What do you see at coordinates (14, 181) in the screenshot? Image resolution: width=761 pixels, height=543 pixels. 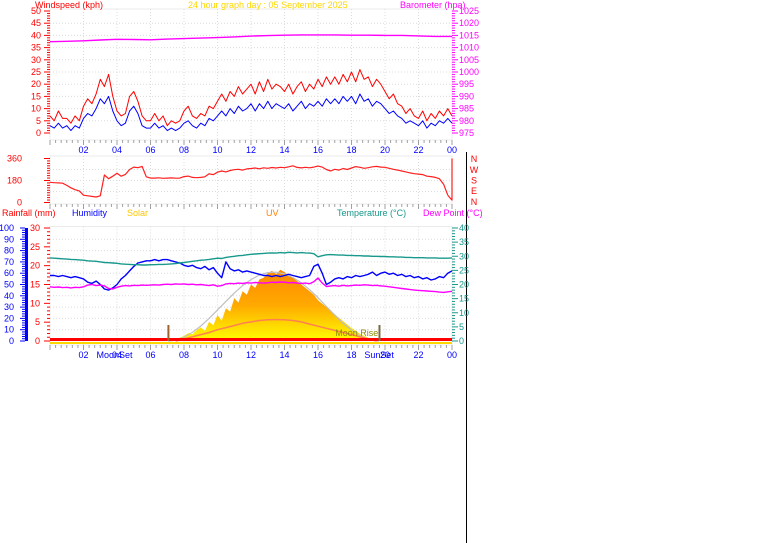 I see `svg-text: 180` at bounding box center [14, 181].